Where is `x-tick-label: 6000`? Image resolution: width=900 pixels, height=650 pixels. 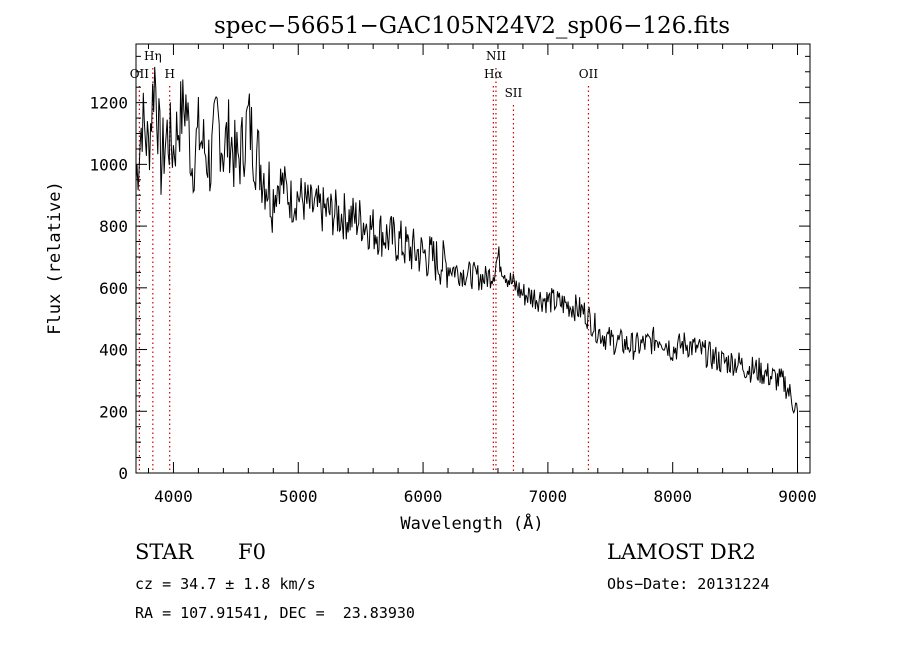 x-tick-label: 6000 is located at coordinates (423, 496).